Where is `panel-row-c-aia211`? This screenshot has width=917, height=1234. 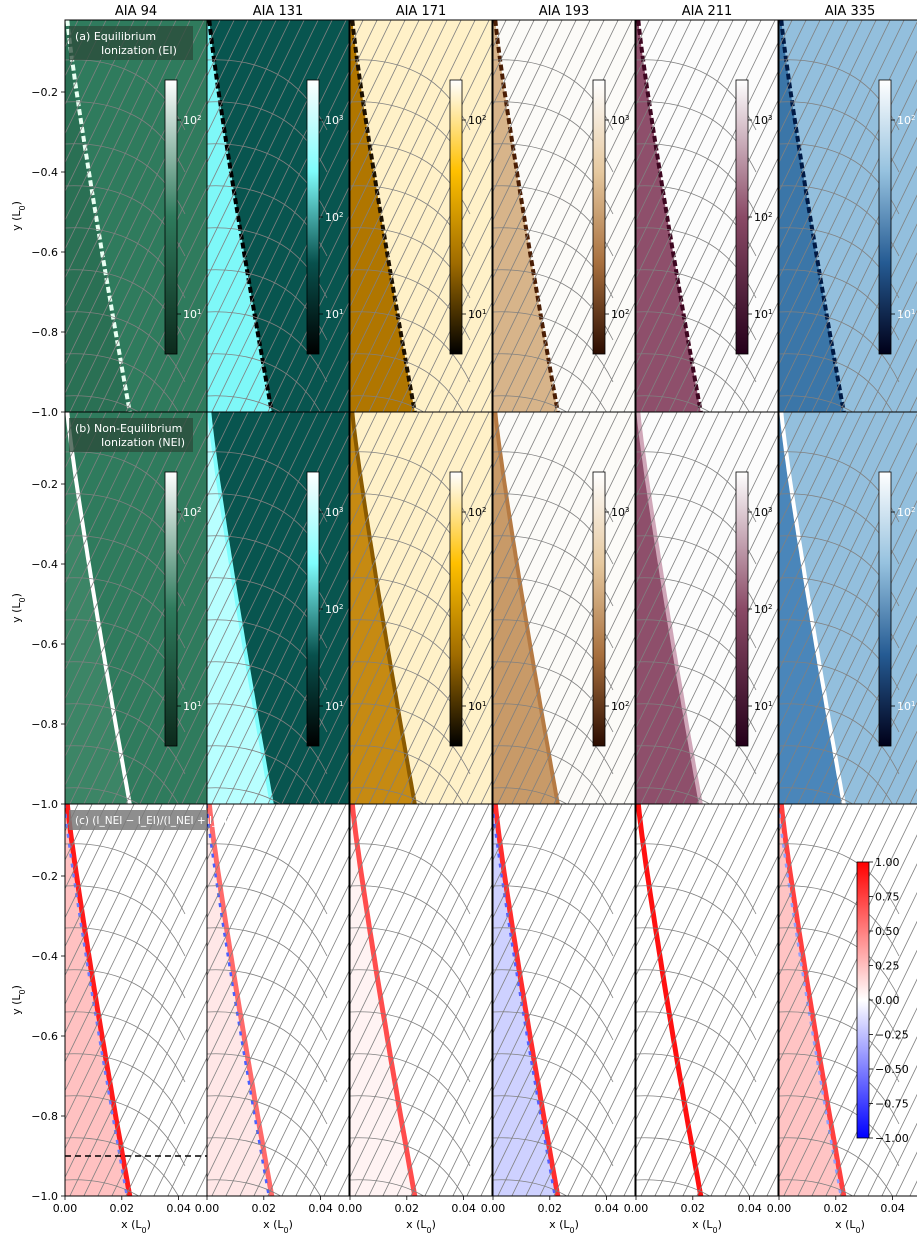 panel-row-c-aia211 is located at coordinates (707, 1000).